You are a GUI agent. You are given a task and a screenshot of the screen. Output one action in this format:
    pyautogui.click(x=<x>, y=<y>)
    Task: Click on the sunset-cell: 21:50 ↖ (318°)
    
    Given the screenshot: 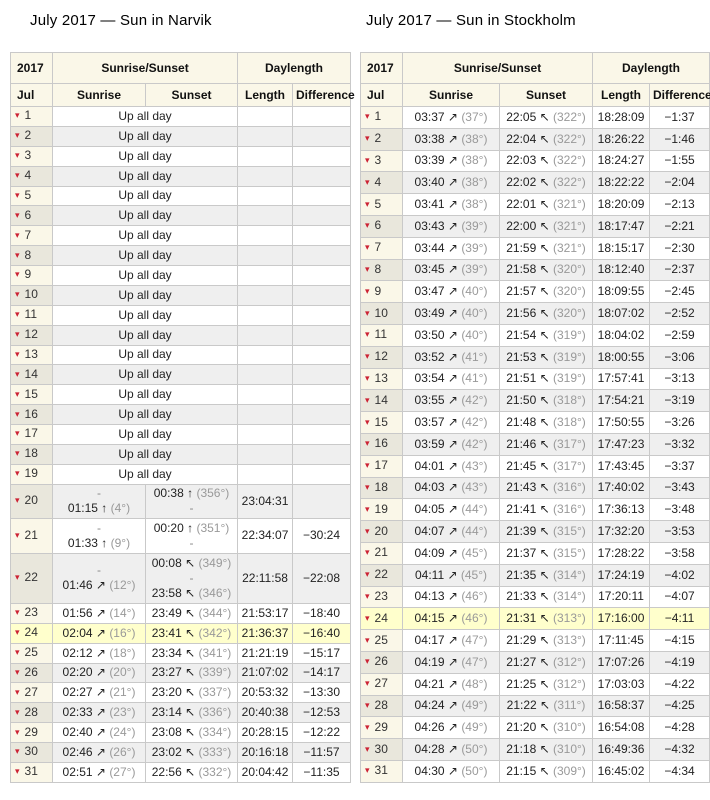 What is the action you would take?
    pyautogui.click(x=546, y=401)
    